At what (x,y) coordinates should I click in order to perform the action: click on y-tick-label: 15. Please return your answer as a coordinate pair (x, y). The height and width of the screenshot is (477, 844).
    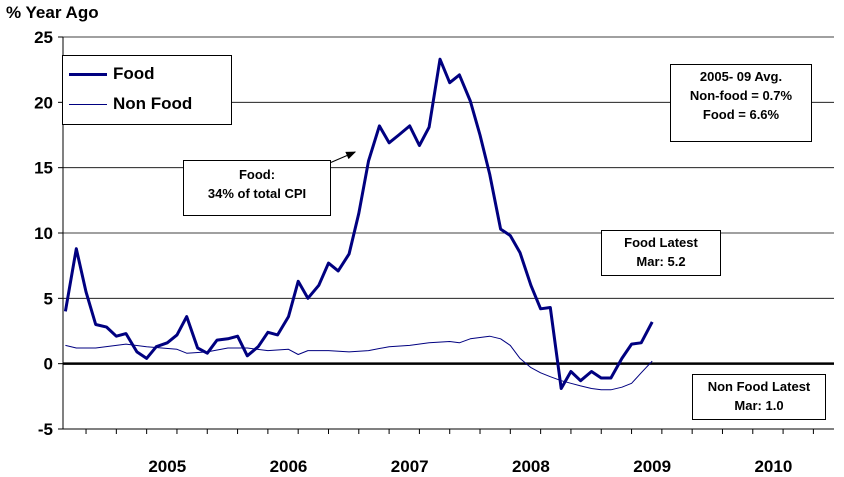
    Looking at the image, I should click on (43, 168).